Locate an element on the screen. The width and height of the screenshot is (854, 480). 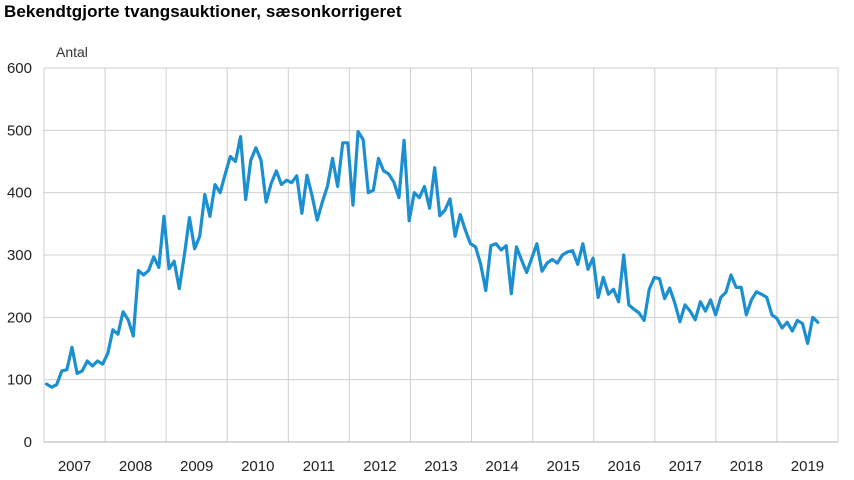
x-tick-label: 2011 is located at coordinates (319, 466).